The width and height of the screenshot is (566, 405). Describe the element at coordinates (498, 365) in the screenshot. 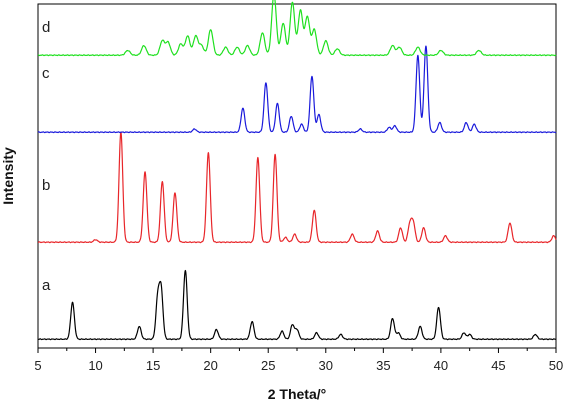

I see `x-tick-label: 45` at that location.